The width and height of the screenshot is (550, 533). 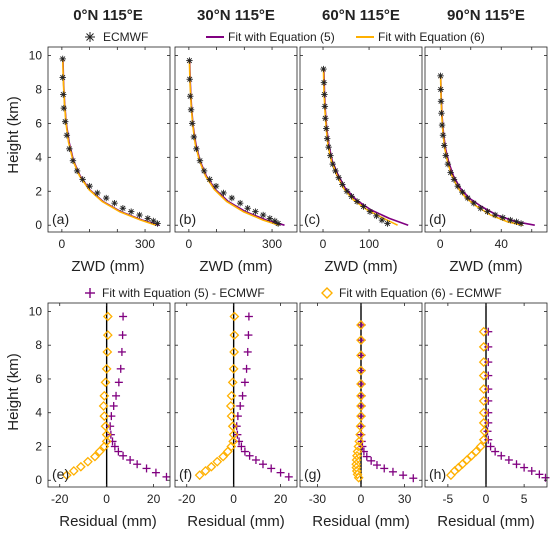 I want to click on panel-label-b: (b), so click(x=187, y=219).